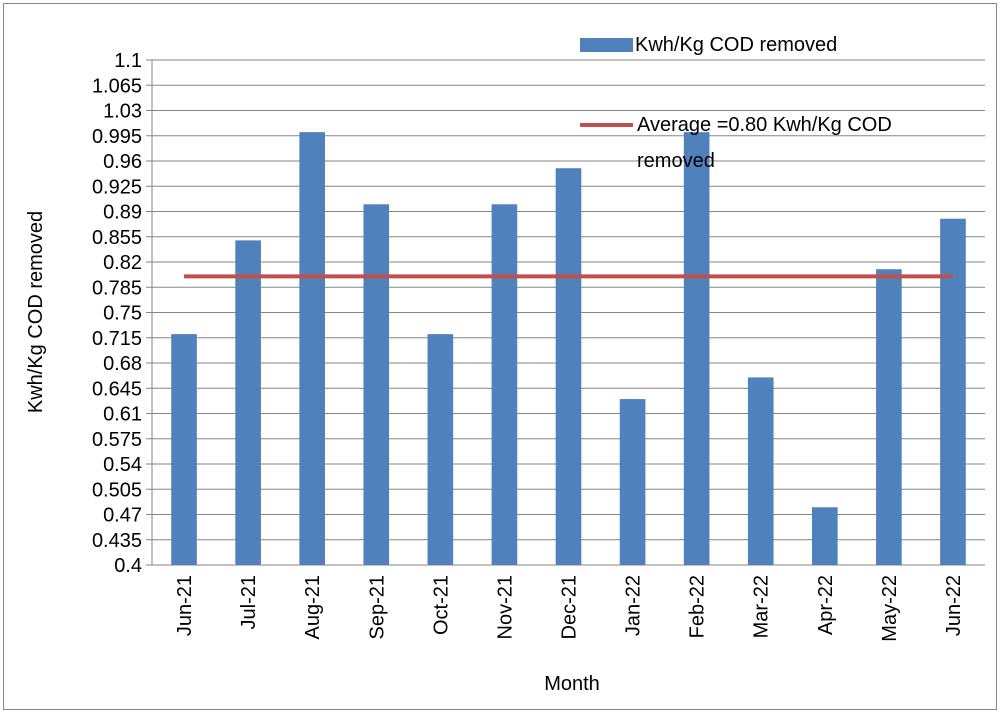 This screenshot has width=1000, height=713. What do you see at coordinates (826, 605) in the screenshot?
I see `x-tick-label: Apr-22` at bounding box center [826, 605].